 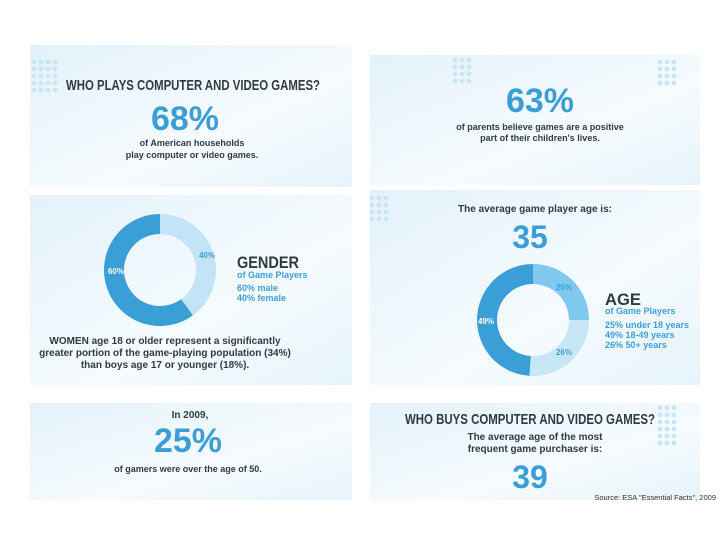 I want to click on line: frequent game purchaser is:, so click(x=535, y=449).